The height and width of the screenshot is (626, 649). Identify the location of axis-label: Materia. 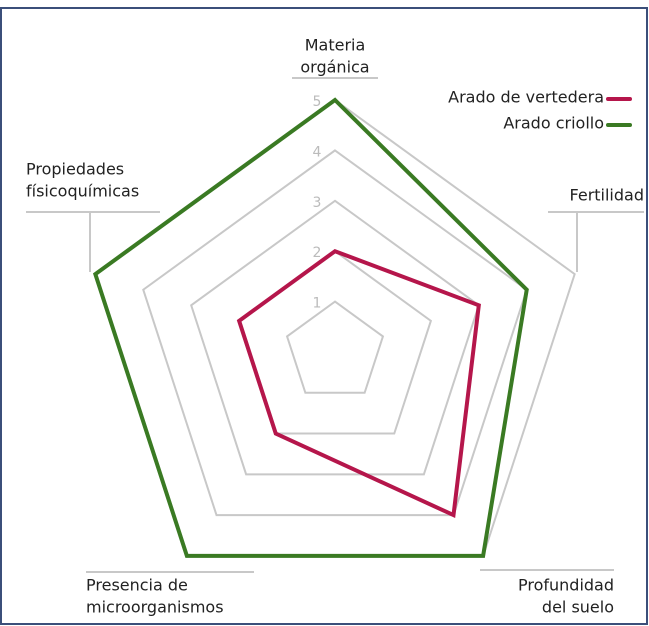
(335, 45).